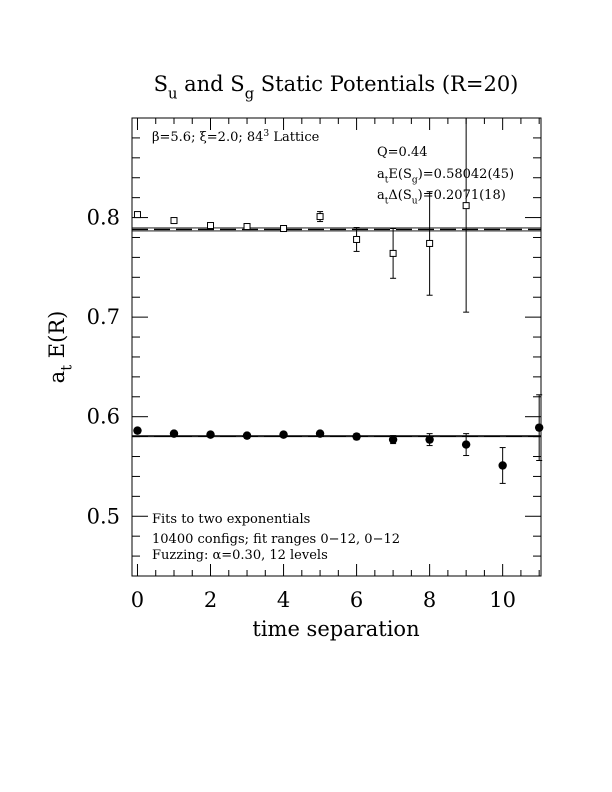 Image resolution: width=612 pixels, height=792 pixels. I want to click on y-tick-labels: 0.5 0.6 0.7 0.8, so click(103, 367).